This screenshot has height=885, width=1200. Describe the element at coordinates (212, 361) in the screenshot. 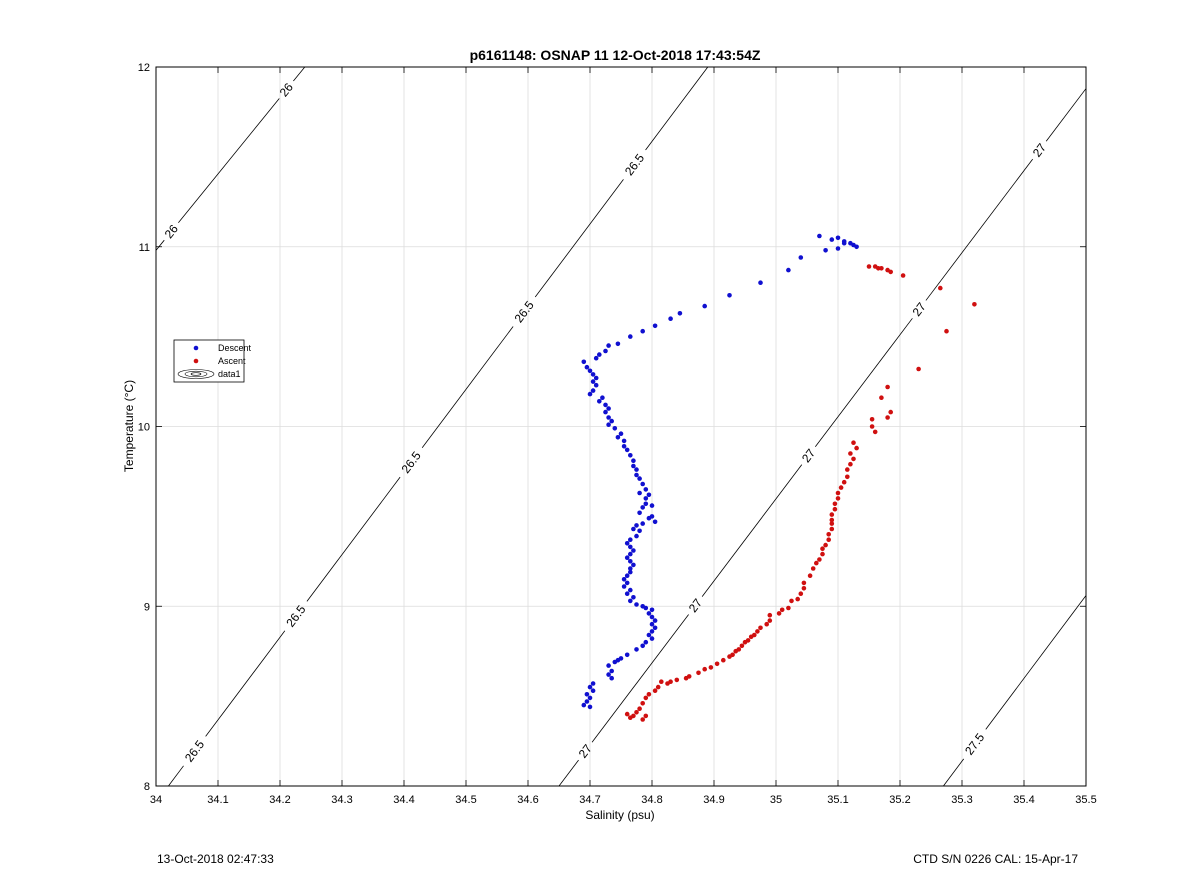

I see `legend: Descent Ascent data1` at that location.